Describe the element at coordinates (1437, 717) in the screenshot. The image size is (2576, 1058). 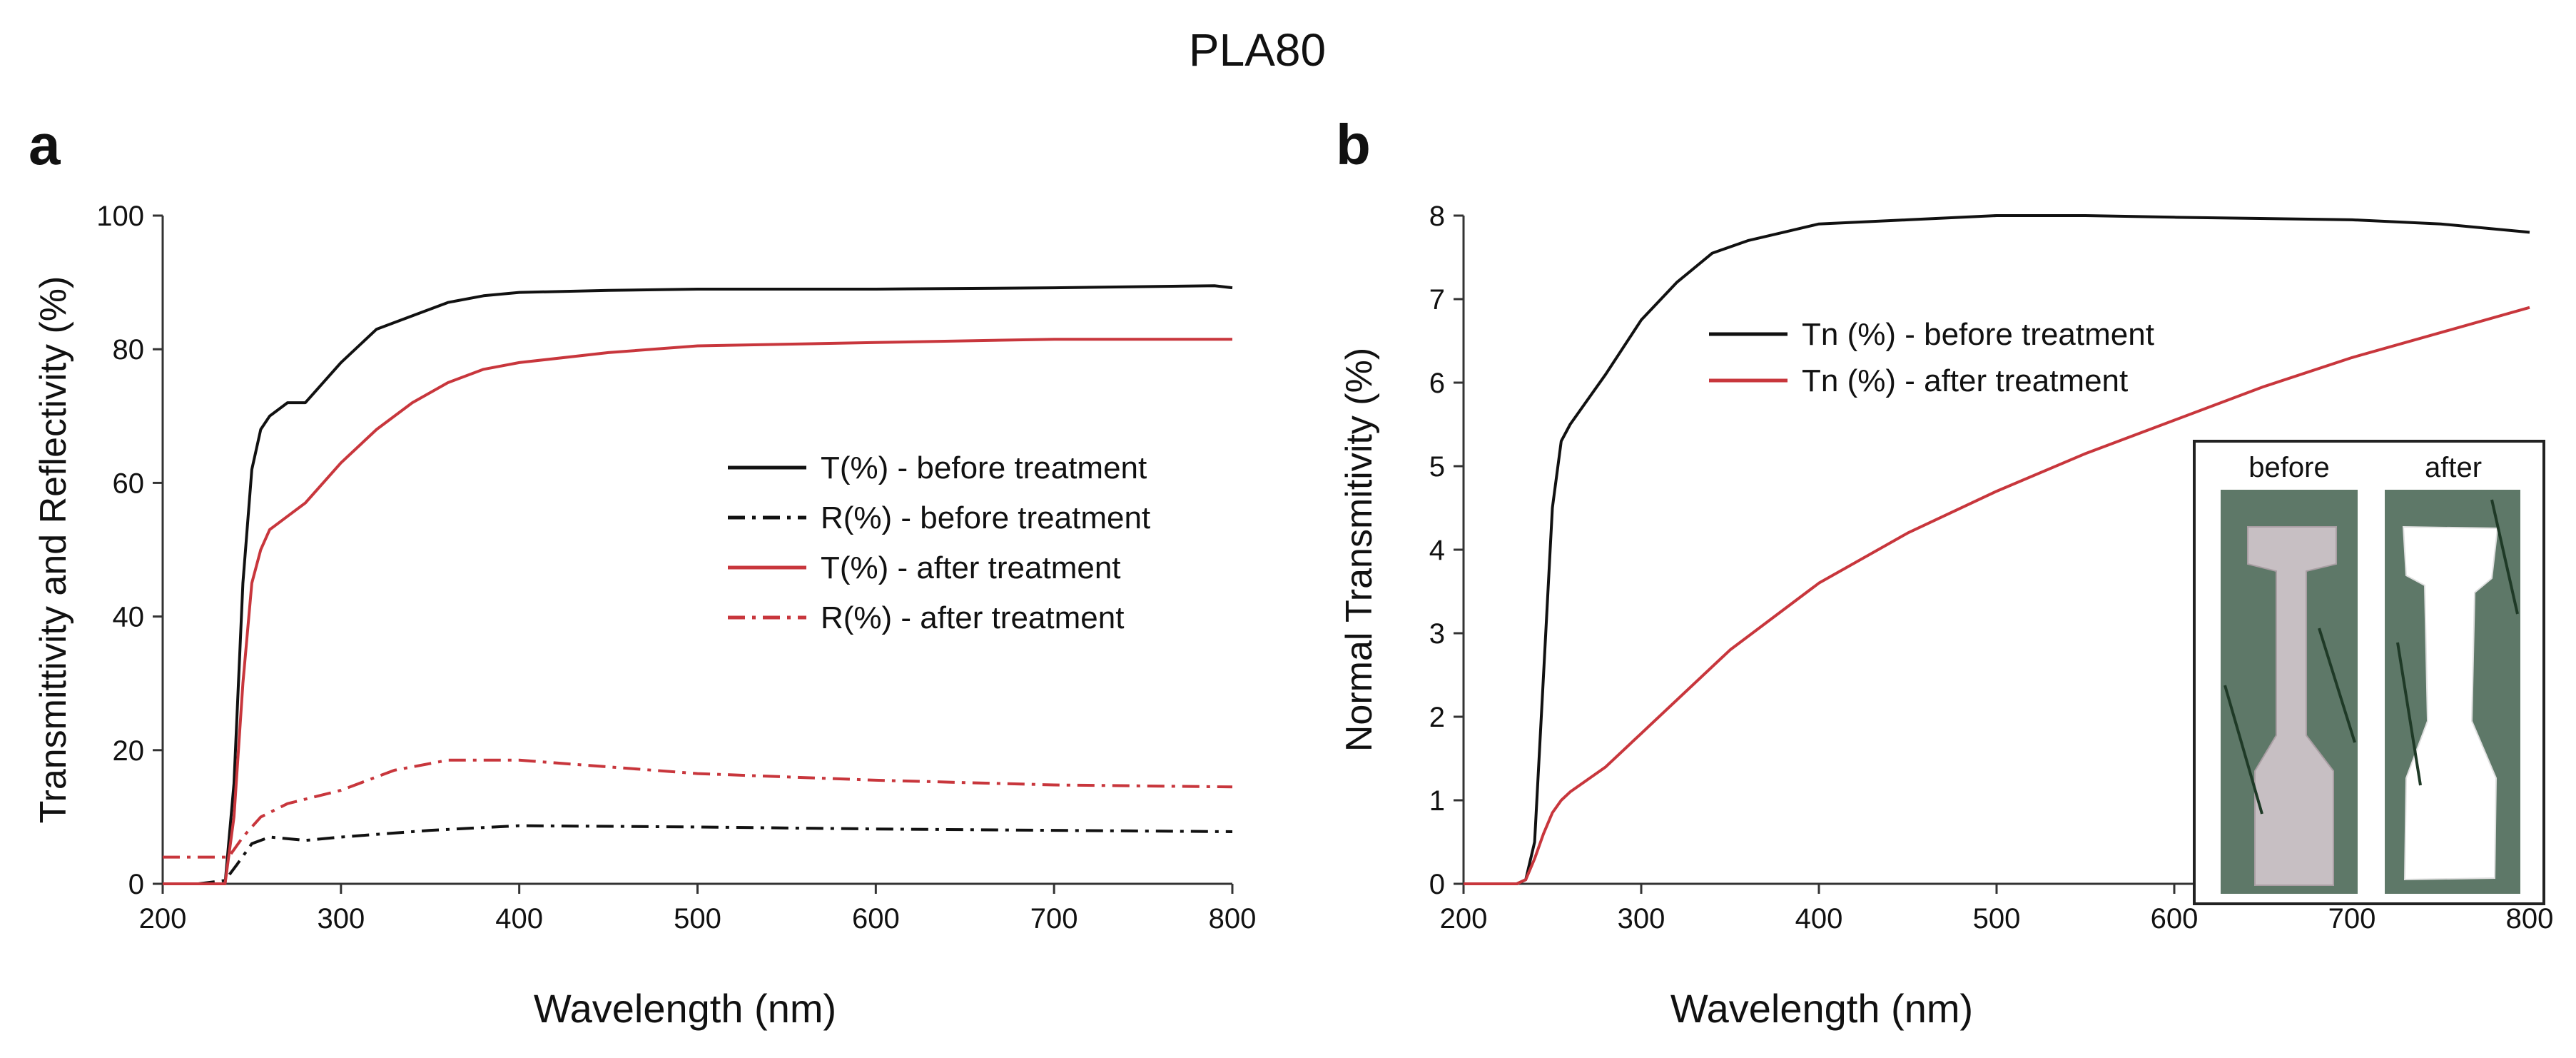
I see `y-tick-label: 2` at that location.